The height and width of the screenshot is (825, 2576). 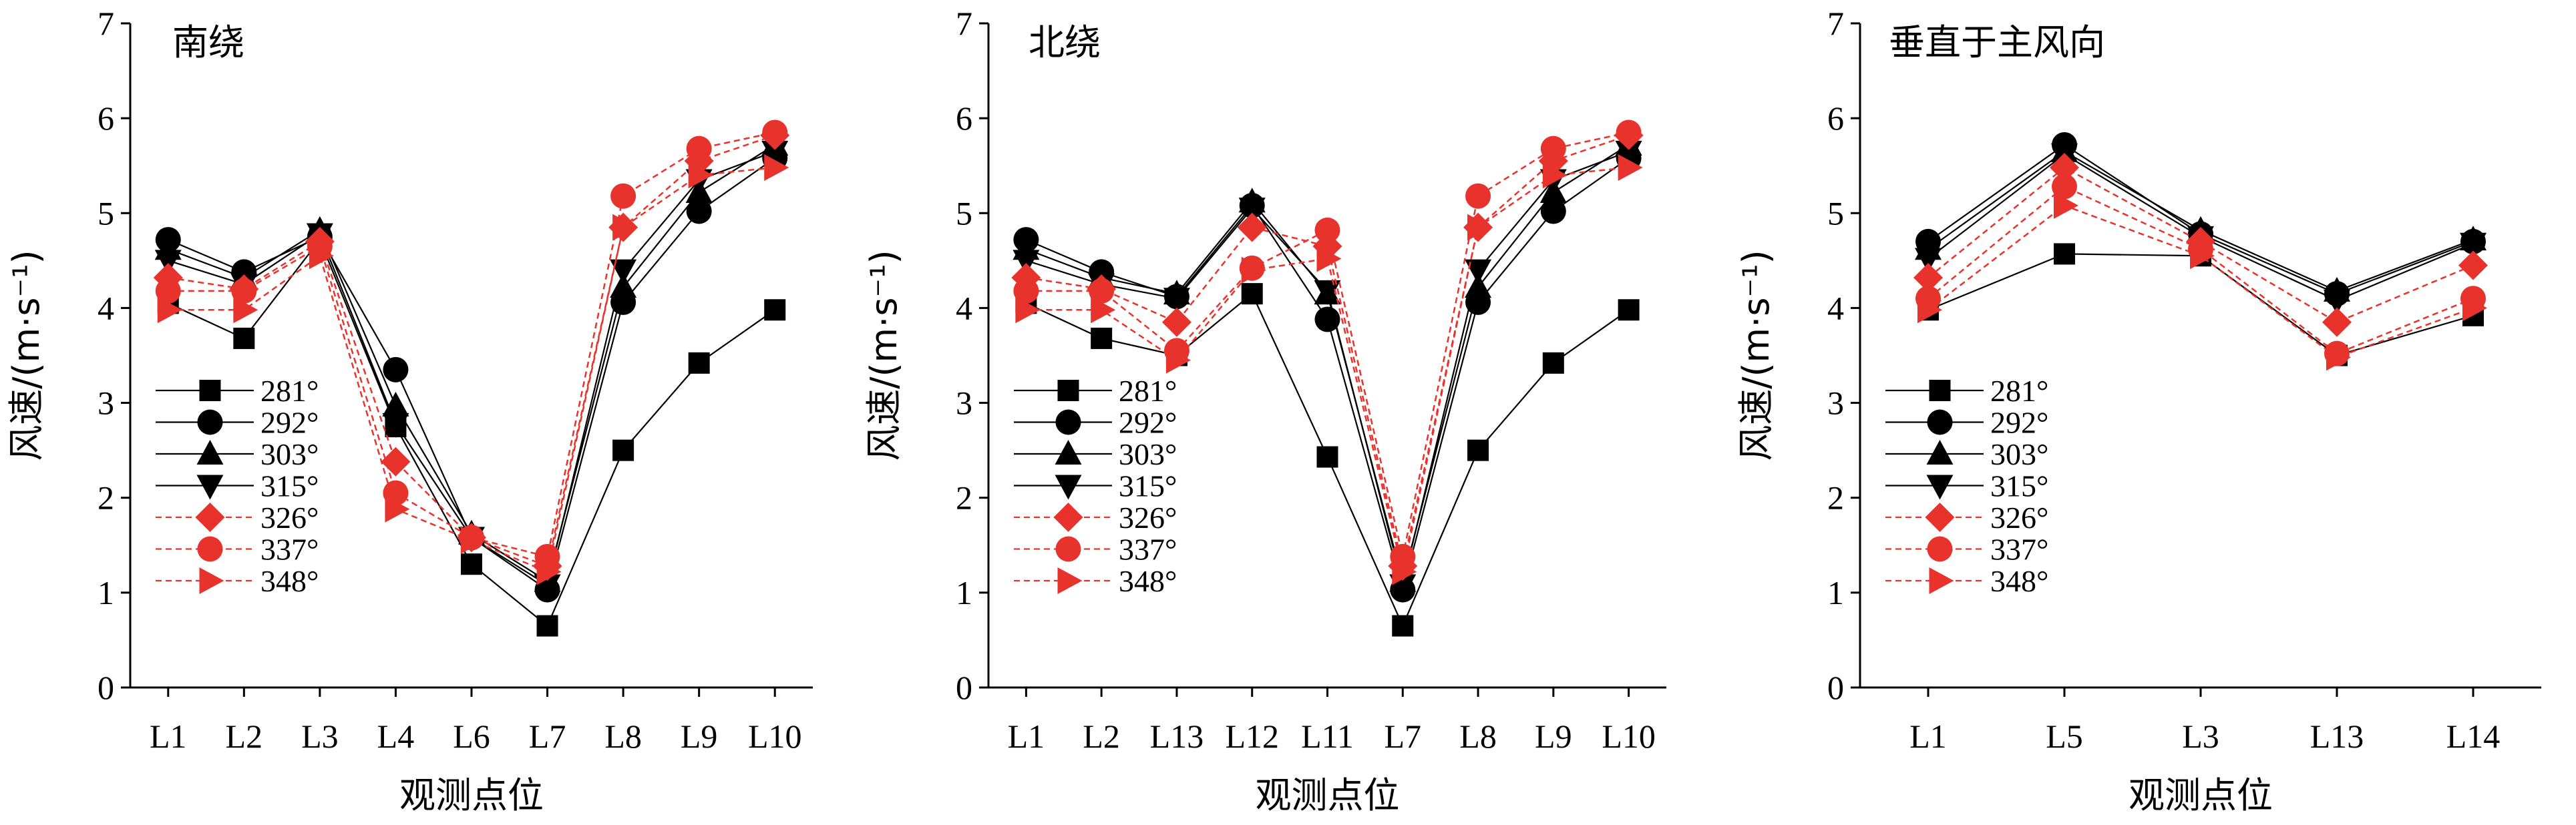 What do you see at coordinates (1835, 687) in the screenshot?
I see `y-tick-label: 0` at bounding box center [1835, 687].